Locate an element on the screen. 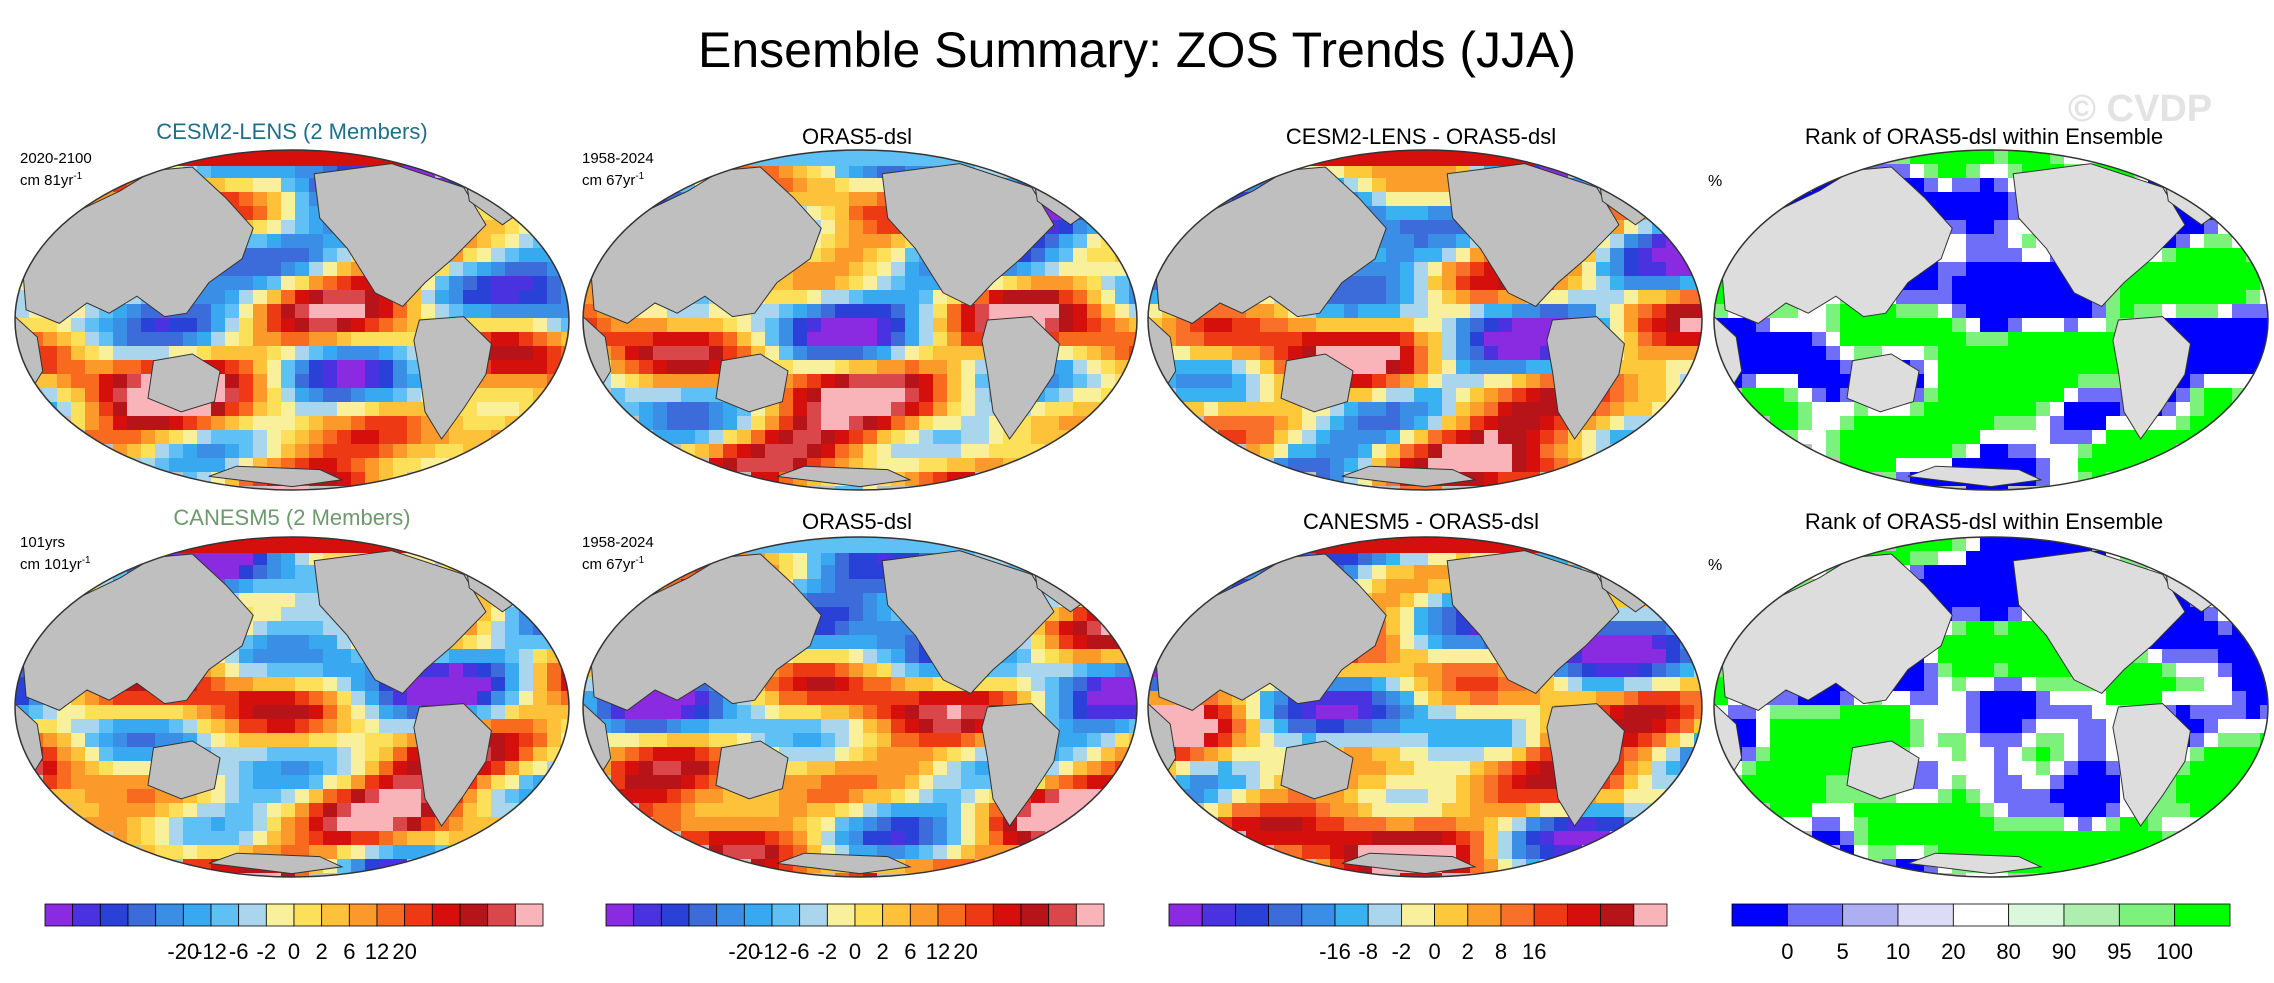 The image size is (2274, 983). period-label-obs-1: 1958-2024 cm 67yr-1 is located at coordinates (618, 169).